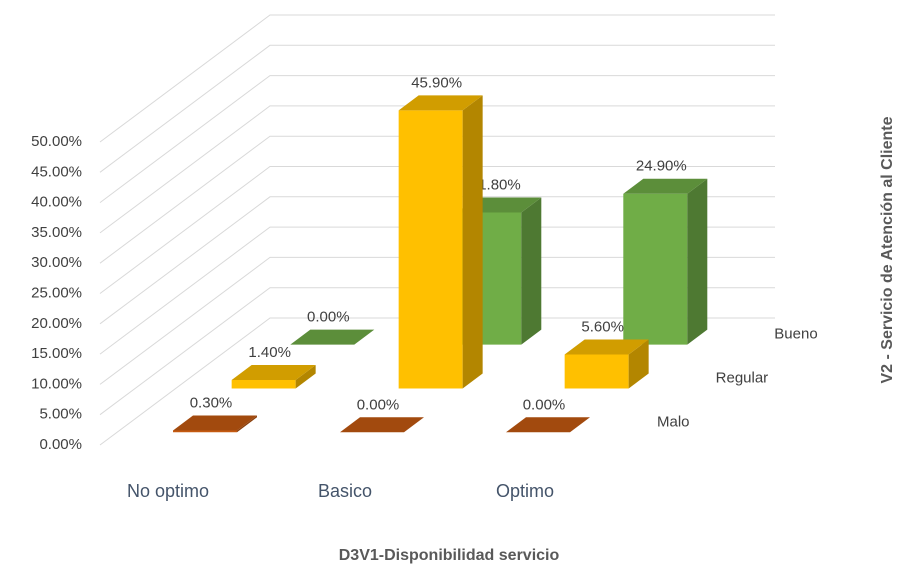 The width and height of the screenshot is (898, 572). Describe the element at coordinates (345, 491) in the screenshot. I see `x-tick-label: Basico` at that location.